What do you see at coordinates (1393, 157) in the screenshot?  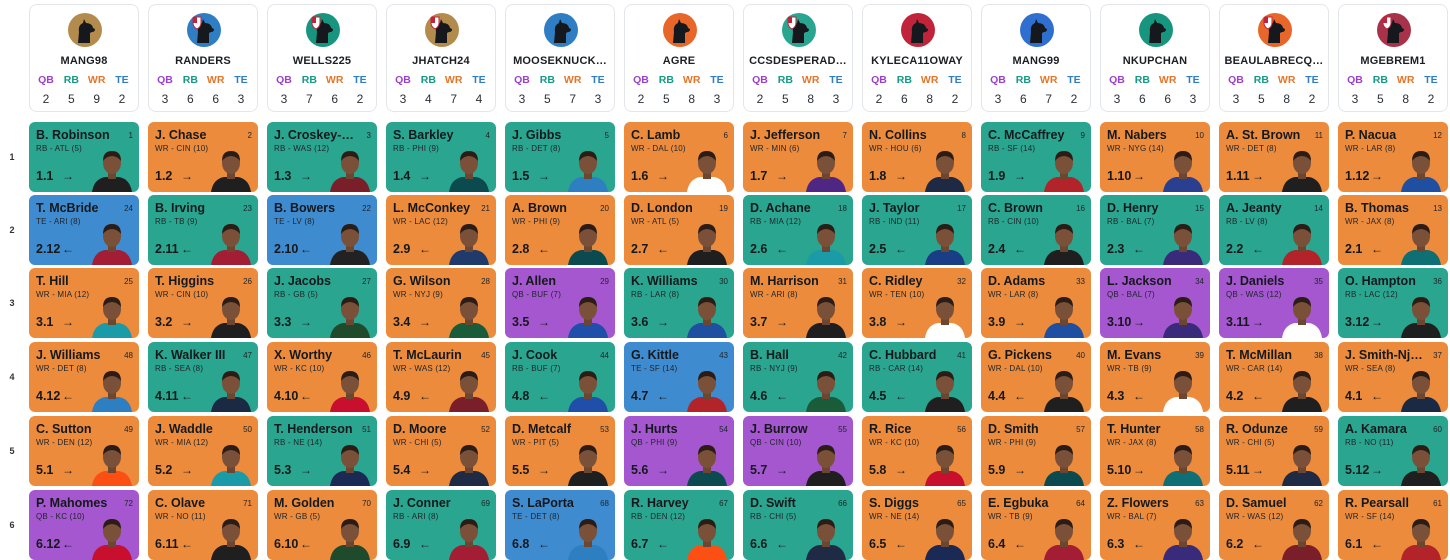 I see `pick-card: P. Nacua 12 WR - LAR (8) 1.12 →` at bounding box center [1393, 157].